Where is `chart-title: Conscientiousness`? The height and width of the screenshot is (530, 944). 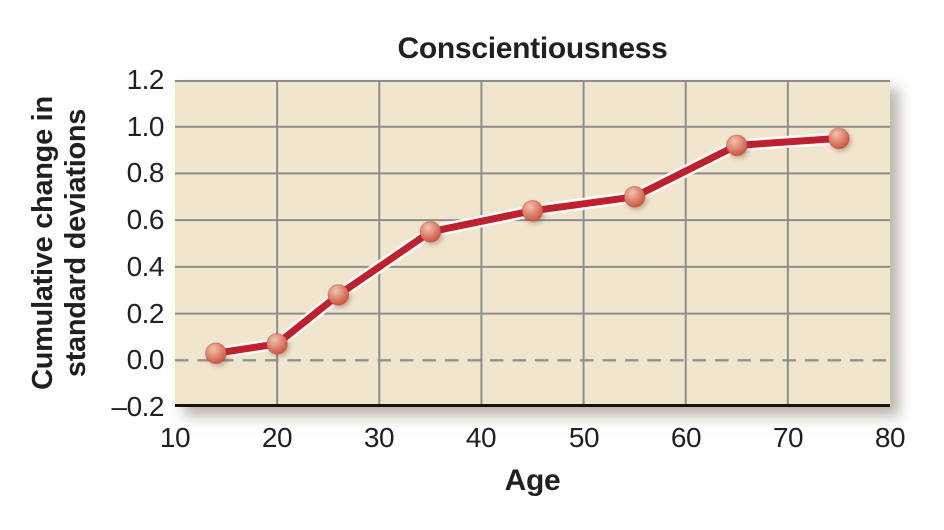 chart-title: Conscientiousness is located at coordinates (532, 48).